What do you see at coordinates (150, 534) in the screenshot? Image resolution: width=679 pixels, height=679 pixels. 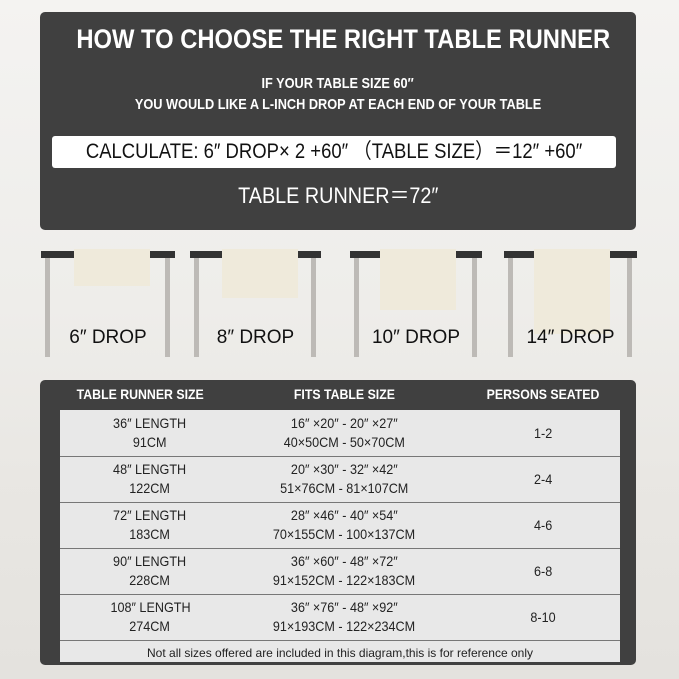 I see `size-cm: 183CM` at bounding box center [150, 534].